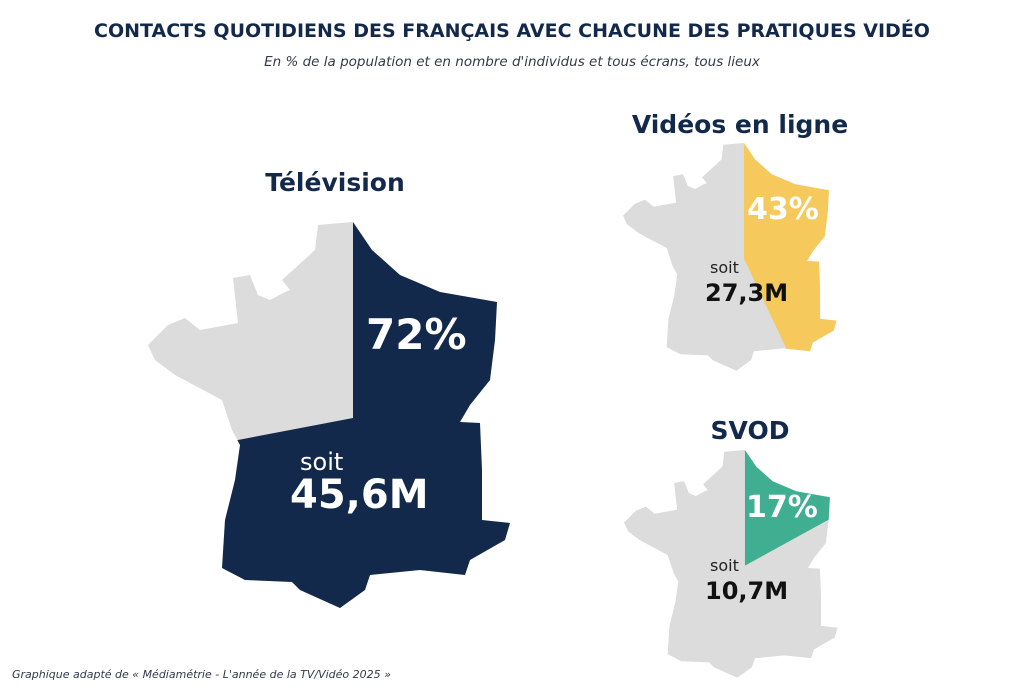  Describe the element at coordinates (740, 124) in the screenshot. I see `map-title-videos-en-ligne: Vidéos en ligne` at that location.